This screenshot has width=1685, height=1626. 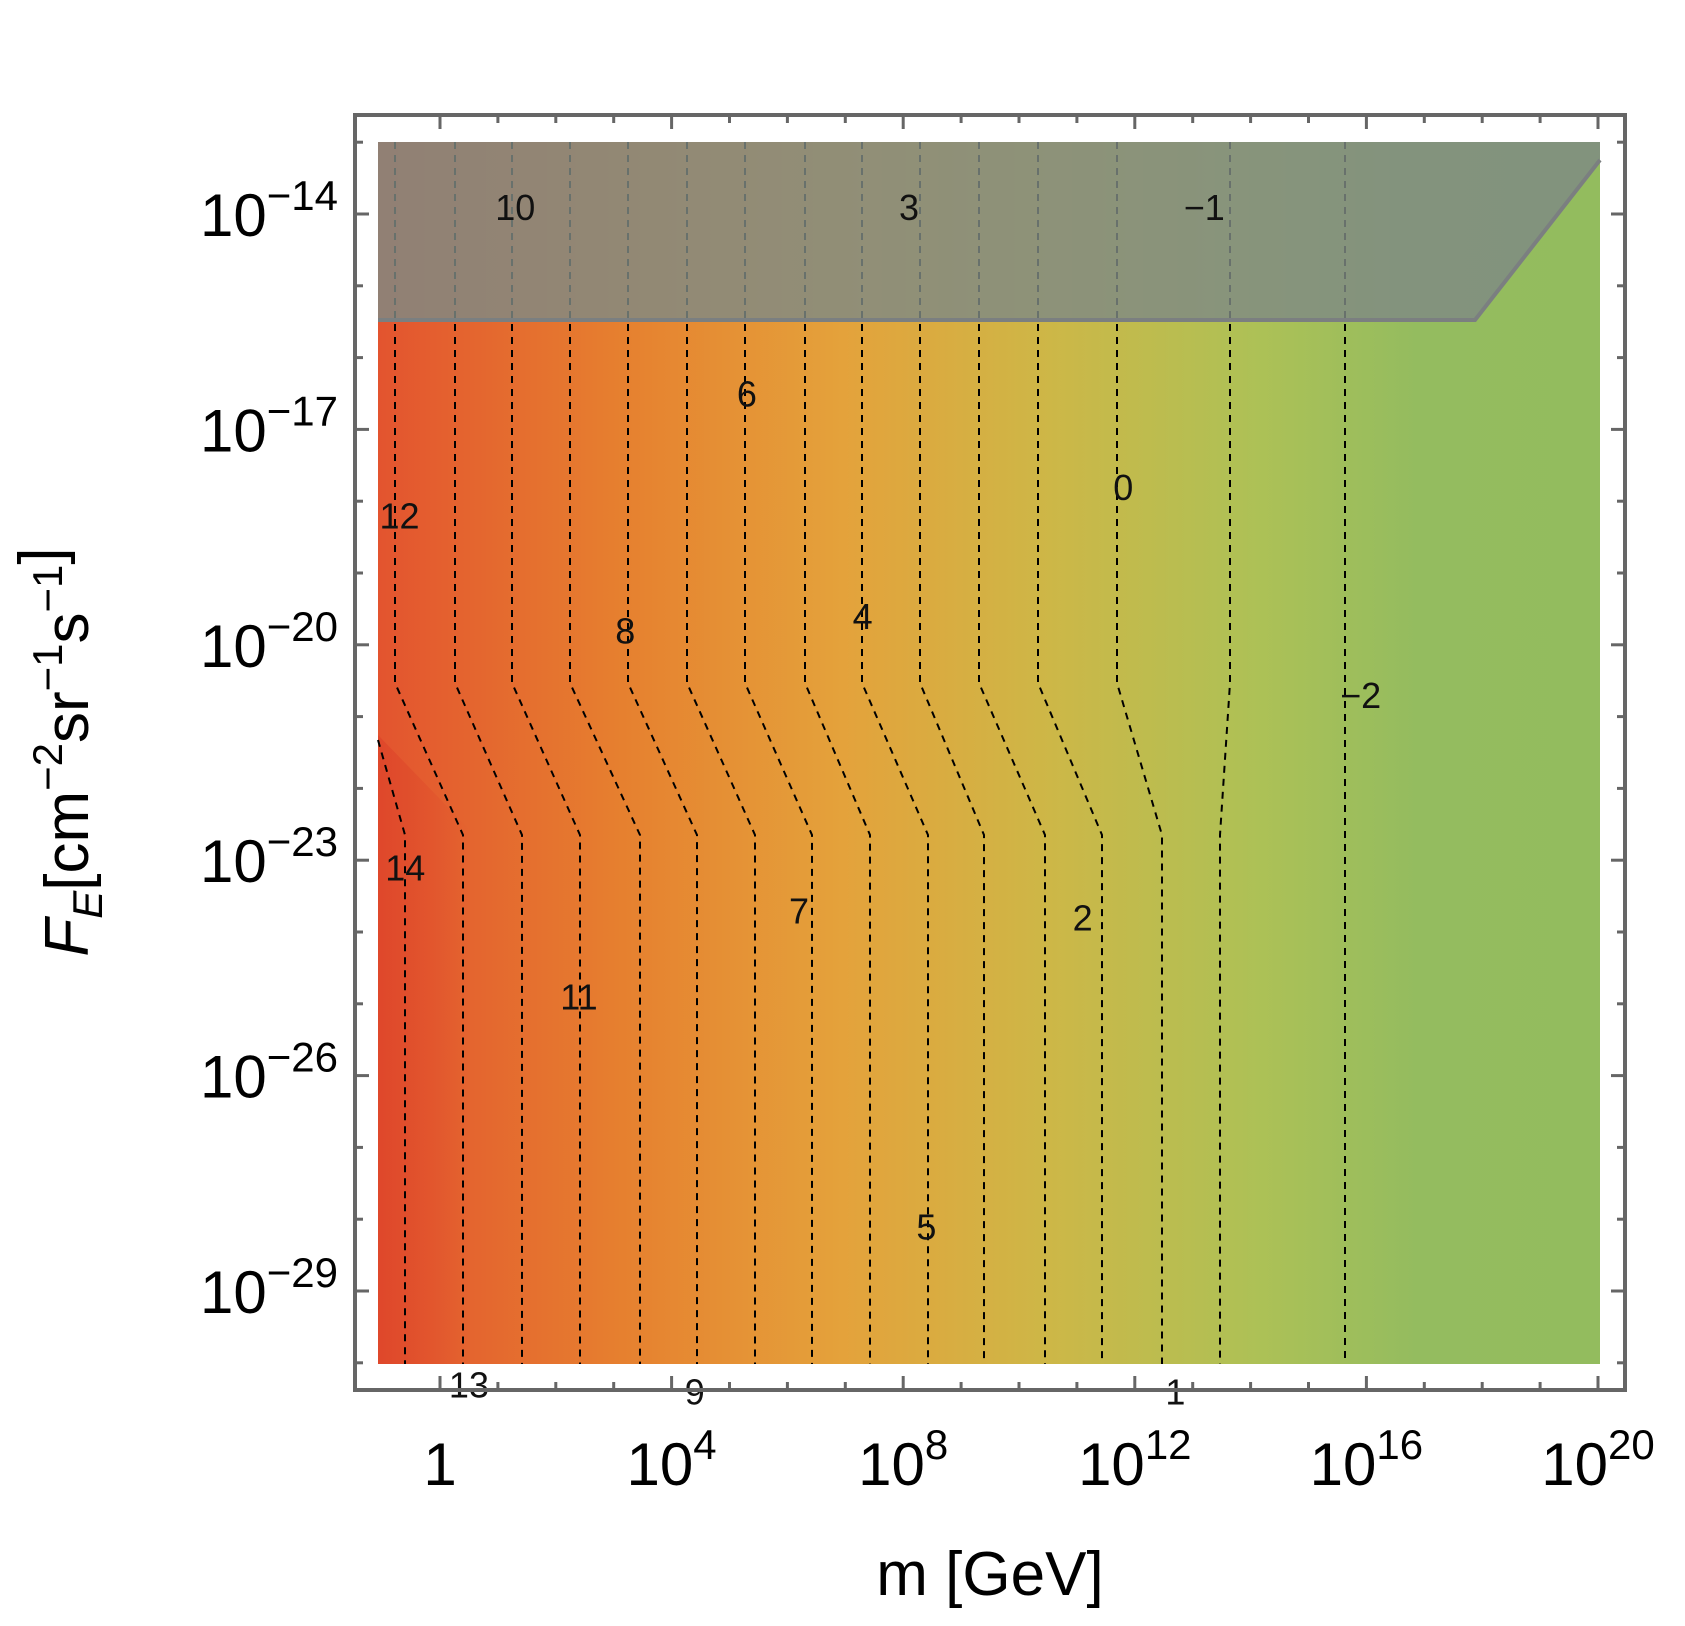 What do you see at coordinates (909, 207) in the screenshot?
I see `contour-label: 3` at bounding box center [909, 207].